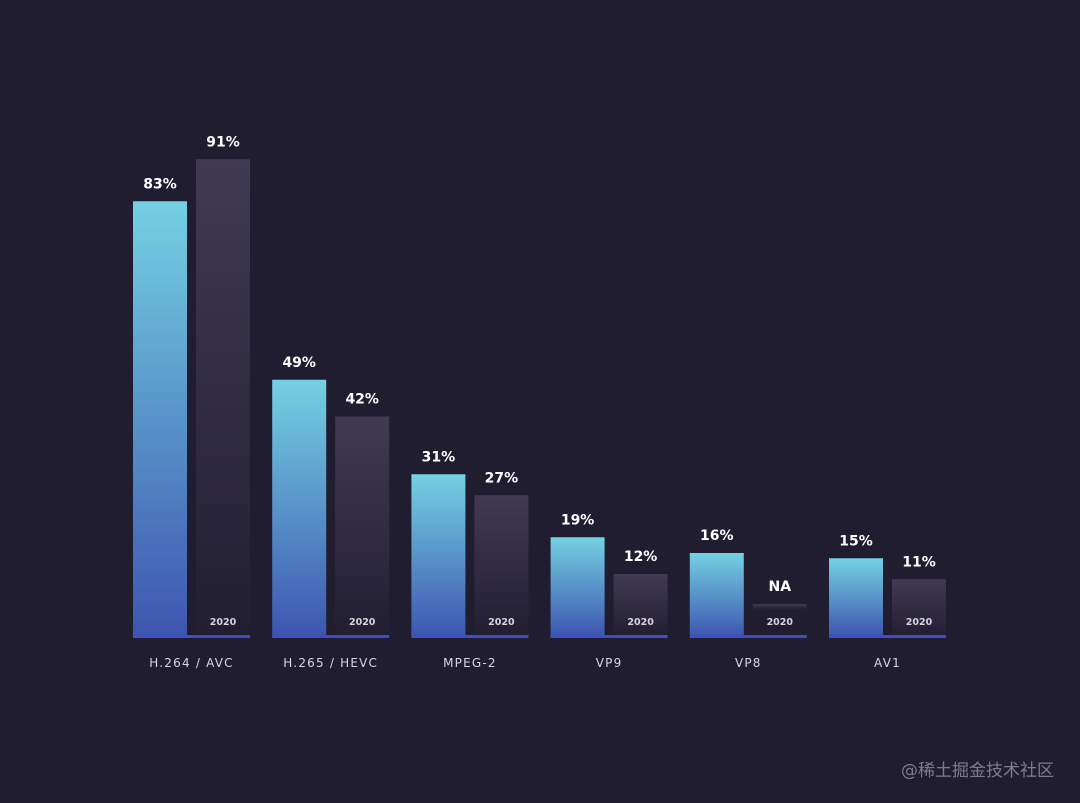 The width and height of the screenshot is (1080, 803). I want to click on value-label-previous-3: 27%, so click(502, 478).